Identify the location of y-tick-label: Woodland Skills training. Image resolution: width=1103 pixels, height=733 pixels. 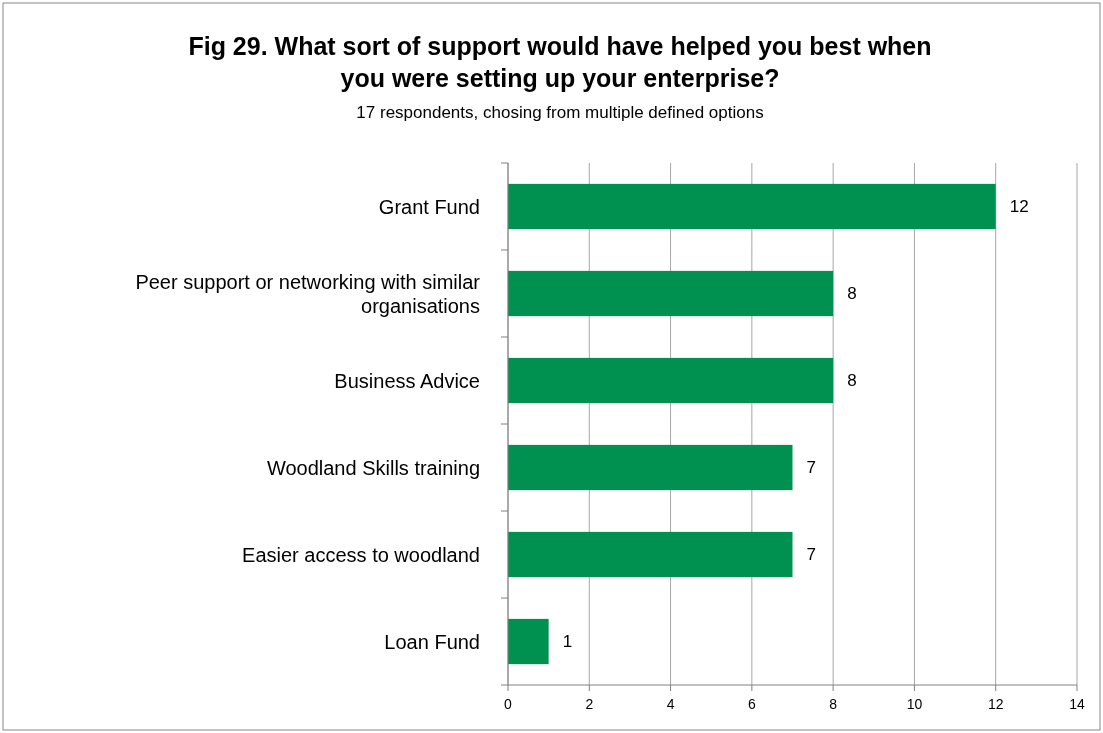
(373, 467).